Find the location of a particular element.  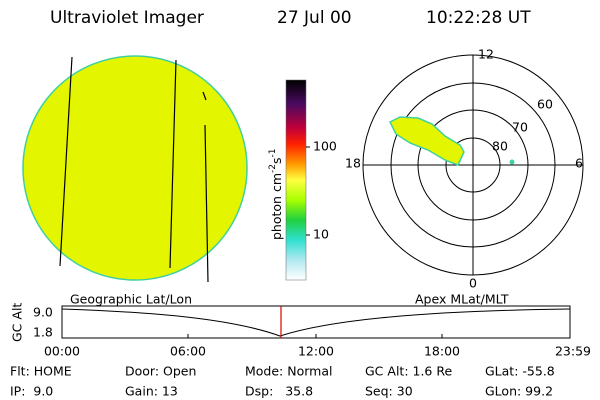

y-label: 9.0 is located at coordinates (43, 312).